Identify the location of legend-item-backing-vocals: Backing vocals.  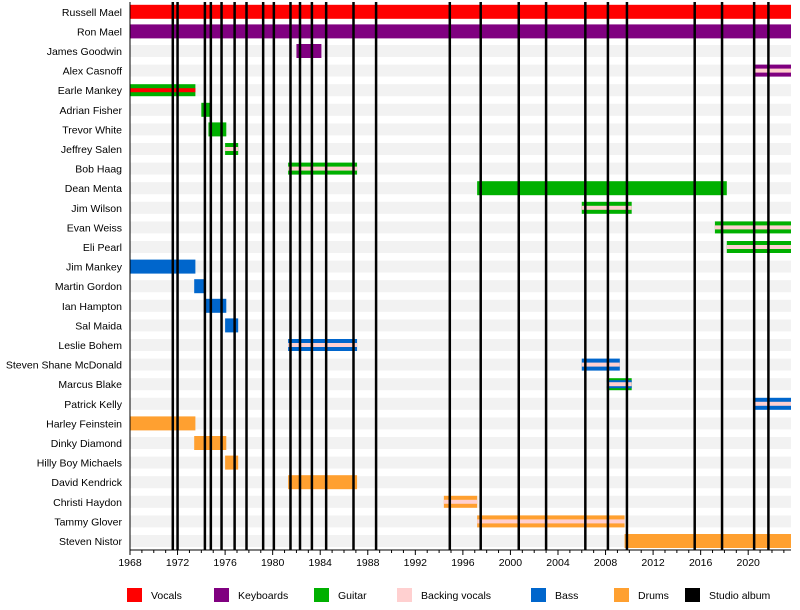
(444, 595).